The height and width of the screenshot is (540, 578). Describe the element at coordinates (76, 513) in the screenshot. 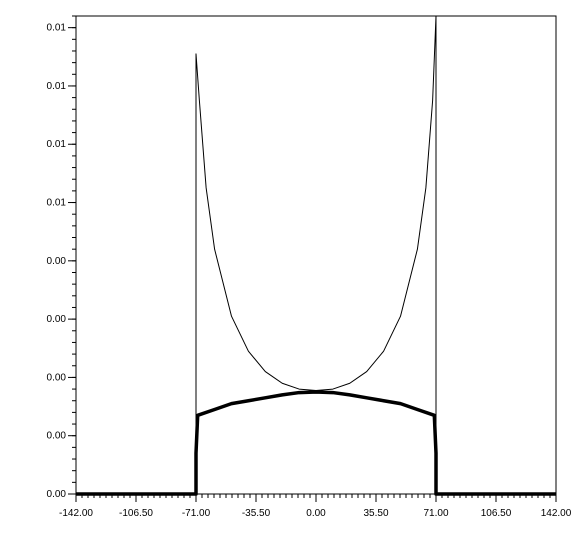

I see `x-tick-label: -142.00` at that location.